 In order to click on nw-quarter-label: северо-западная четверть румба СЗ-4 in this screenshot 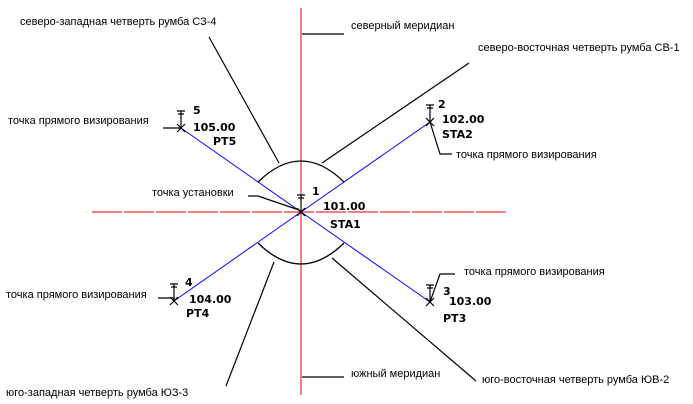, I will do `click(118, 22)`.